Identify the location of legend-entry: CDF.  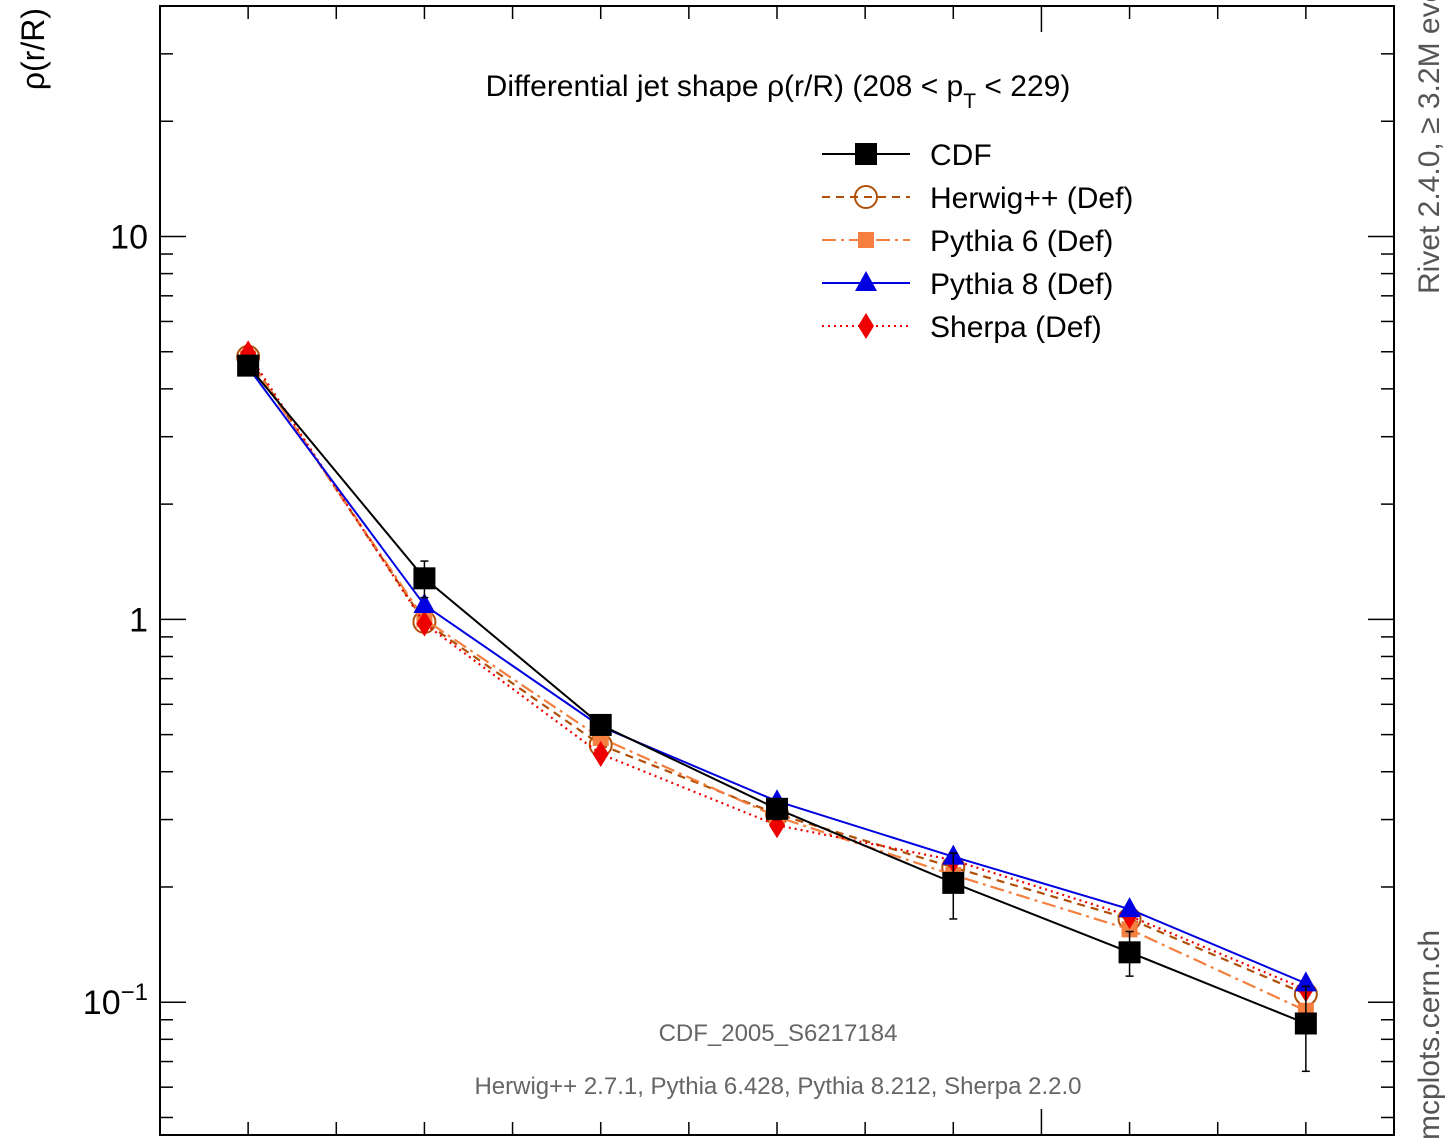
(907, 155).